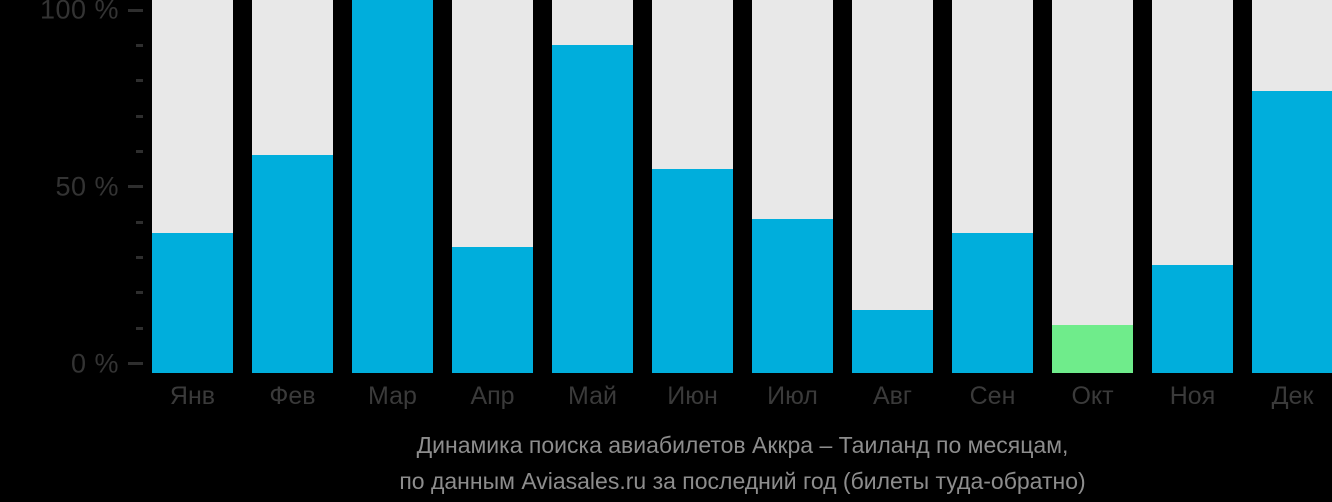 The height and width of the screenshot is (502, 1332). I want to click on bar-column-апр, so click(492, 186).